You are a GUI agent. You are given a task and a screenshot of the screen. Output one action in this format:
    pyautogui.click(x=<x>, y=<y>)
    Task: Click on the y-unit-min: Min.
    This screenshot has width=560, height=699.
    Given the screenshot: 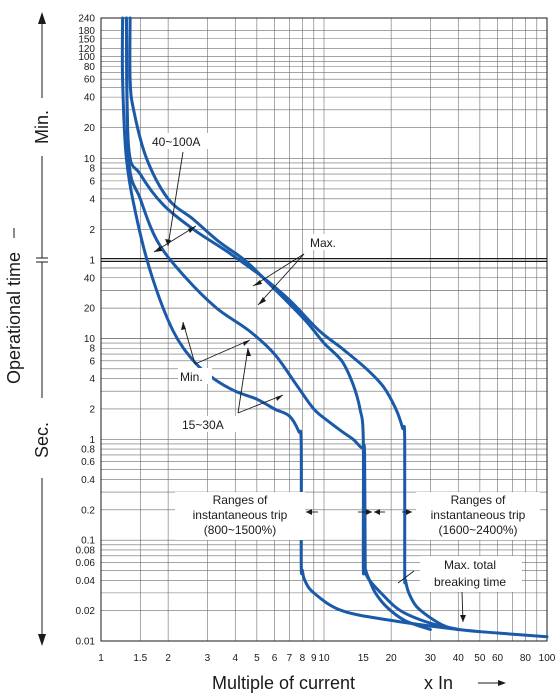 What is the action you would take?
    pyautogui.click(x=42, y=127)
    